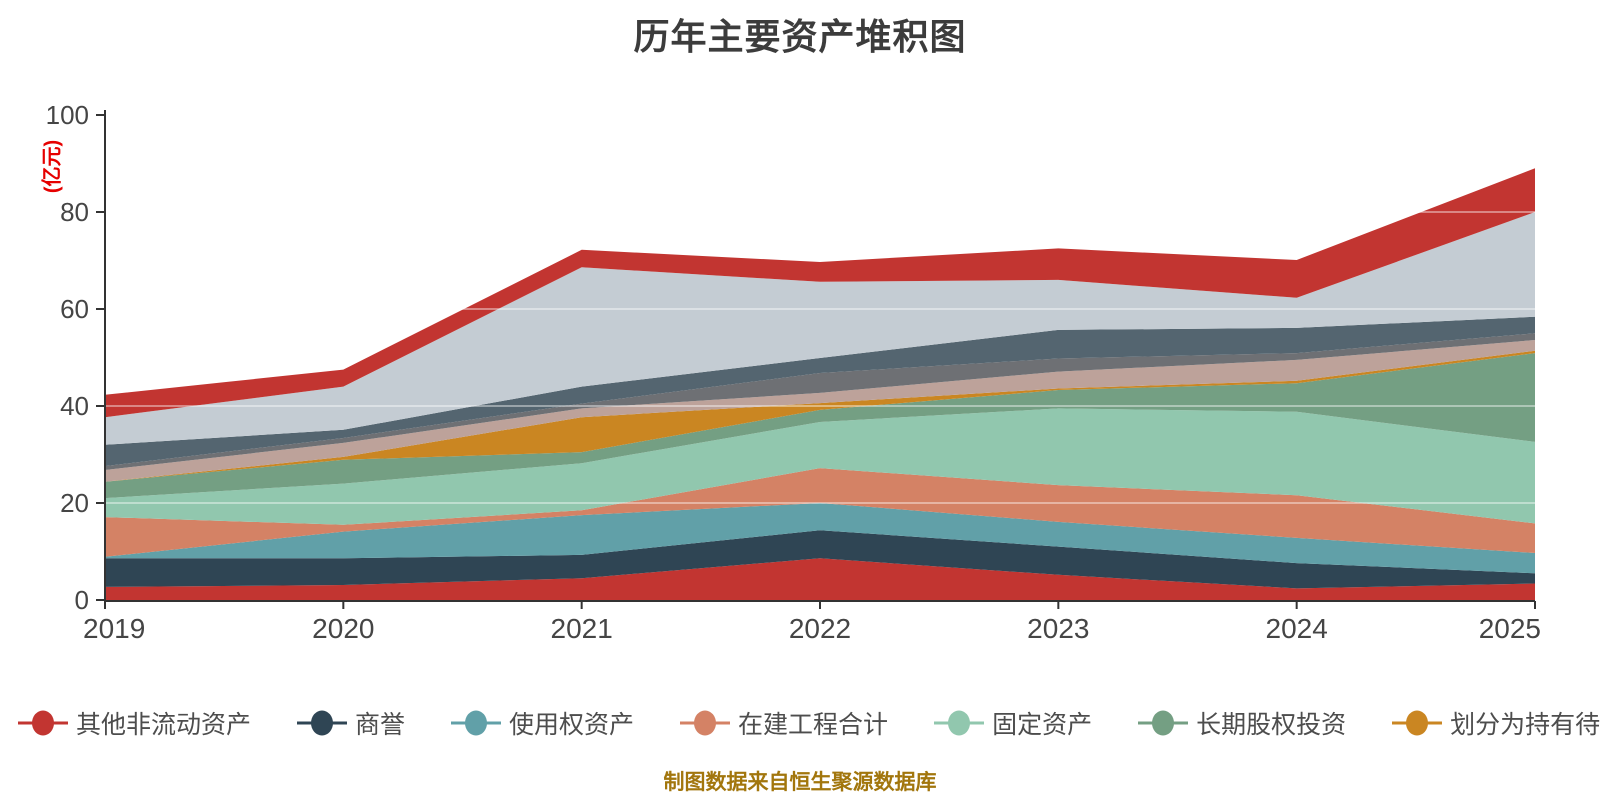 This screenshot has width=1600, height=800. I want to click on legend-item-其他非流动资产: 其他非流动资产, so click(134, 723).